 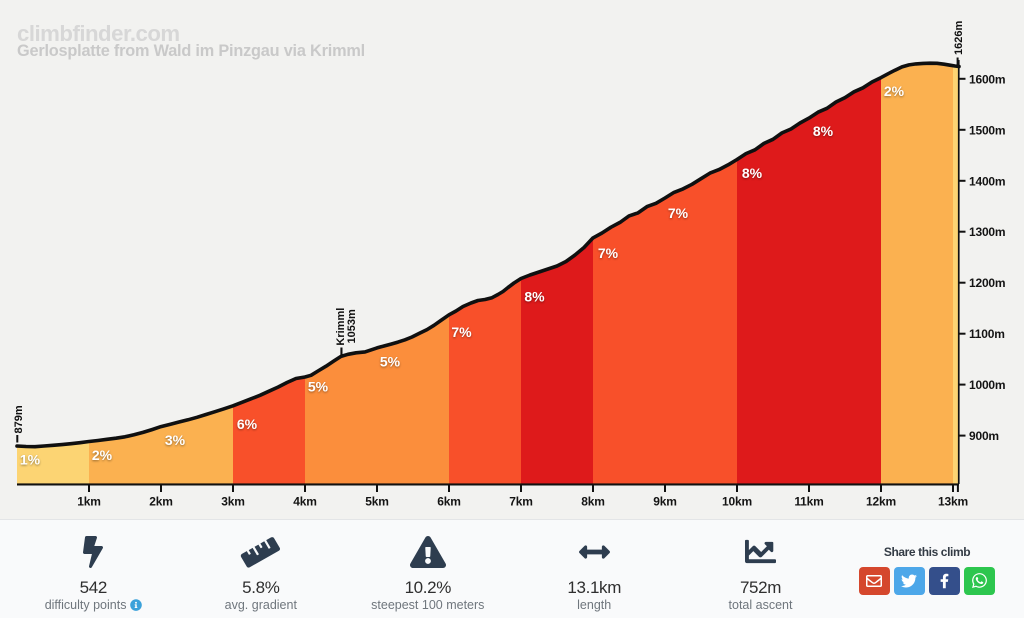 I want to click on svg-text: 13km, so click(x=953, y=502).